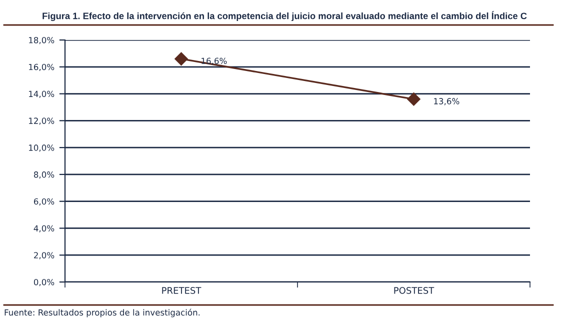 The image size is (569, 323). I want to click on data-label: 16,6%, so click(214, 61).